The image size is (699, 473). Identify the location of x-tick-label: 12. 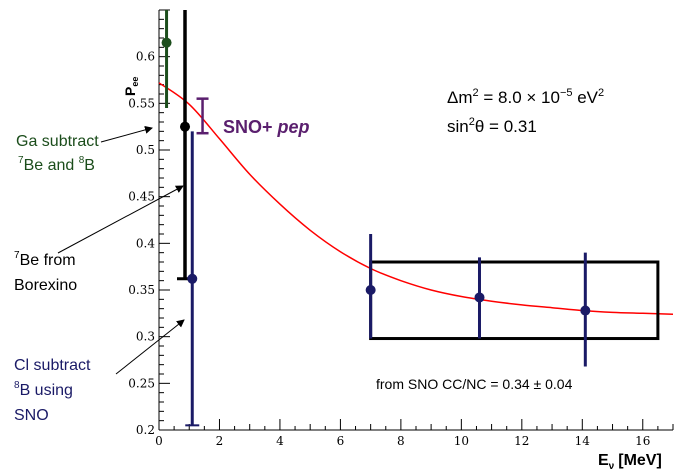
(521, 441).